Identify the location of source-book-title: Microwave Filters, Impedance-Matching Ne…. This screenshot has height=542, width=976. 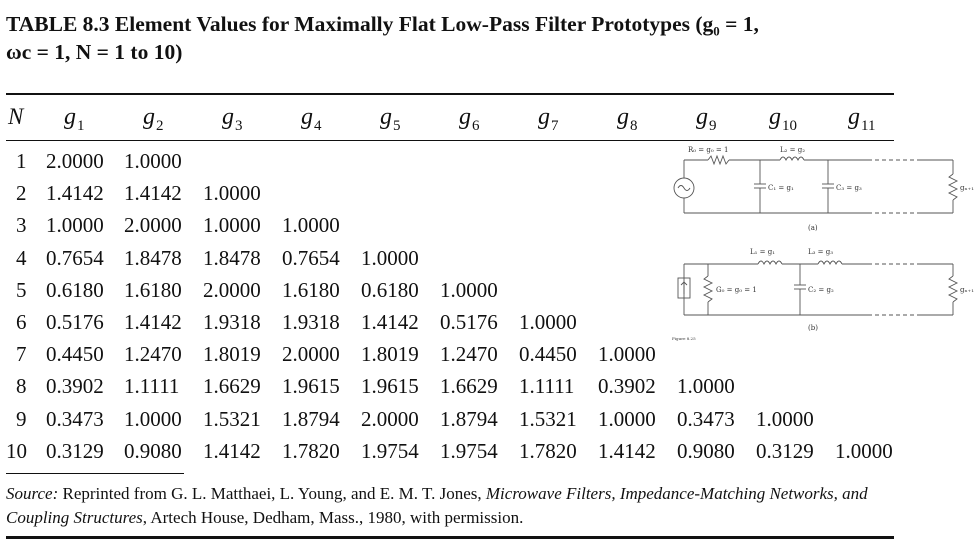
(437, 505).